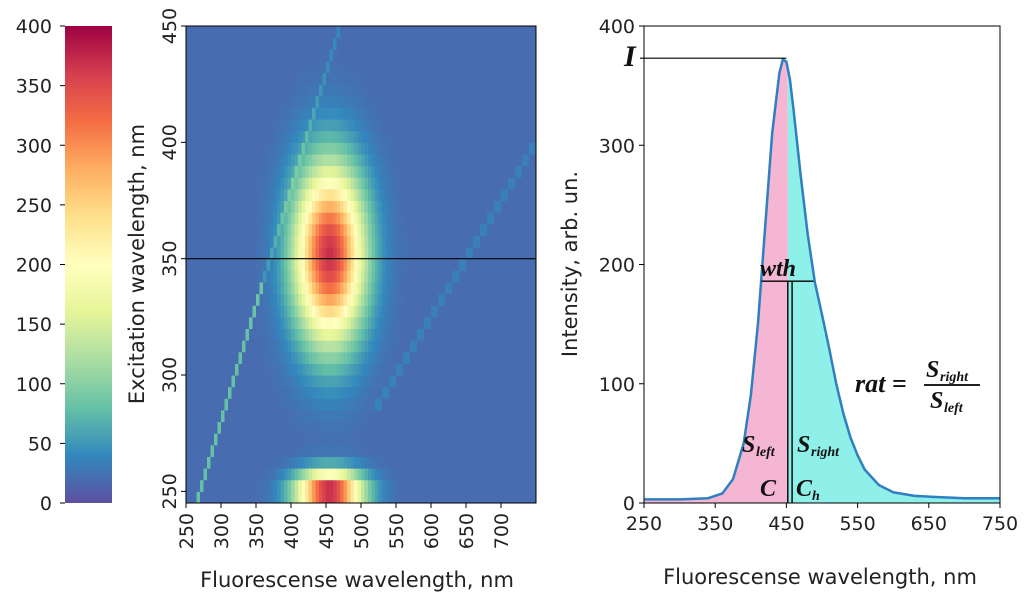 The width and height of the screenshot is (1030, 597). What do you see at coordinates (432, 531) in the screenshot?
I see `heatmap-x-tick-label: 600` at bounding box center [432, 531].